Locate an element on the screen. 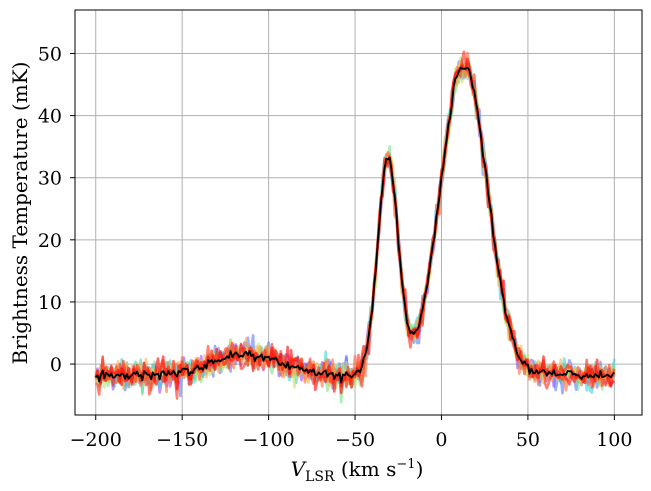 The height and width of the screenshot is (491, 651). x-axis-label-units: (km s is located at coordinates (366, 469).